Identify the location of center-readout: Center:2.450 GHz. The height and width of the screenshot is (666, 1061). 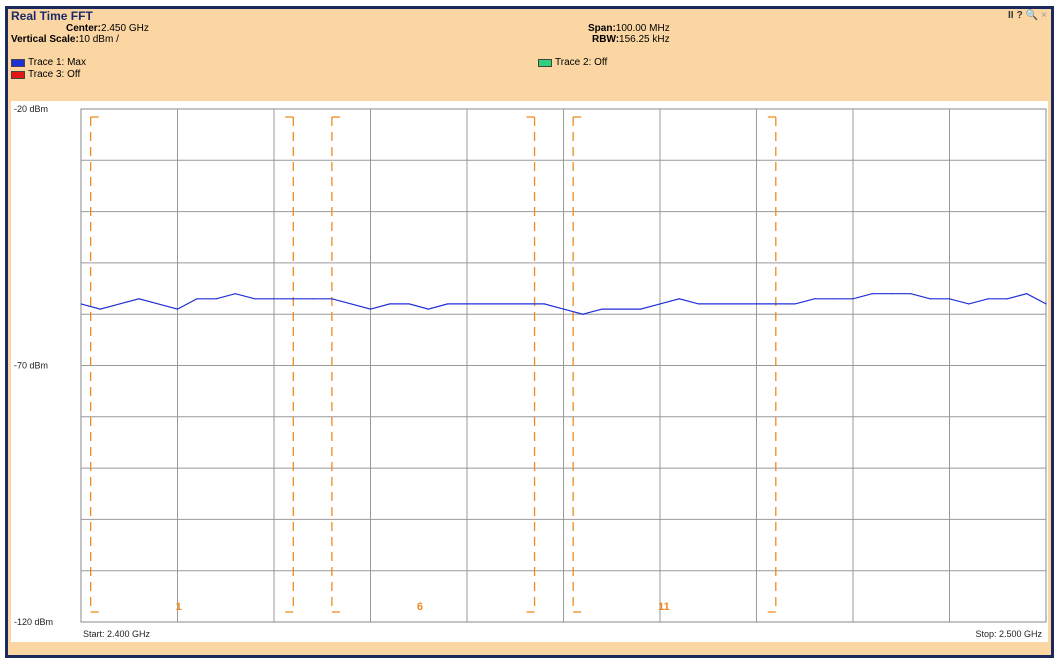
(107, 28).